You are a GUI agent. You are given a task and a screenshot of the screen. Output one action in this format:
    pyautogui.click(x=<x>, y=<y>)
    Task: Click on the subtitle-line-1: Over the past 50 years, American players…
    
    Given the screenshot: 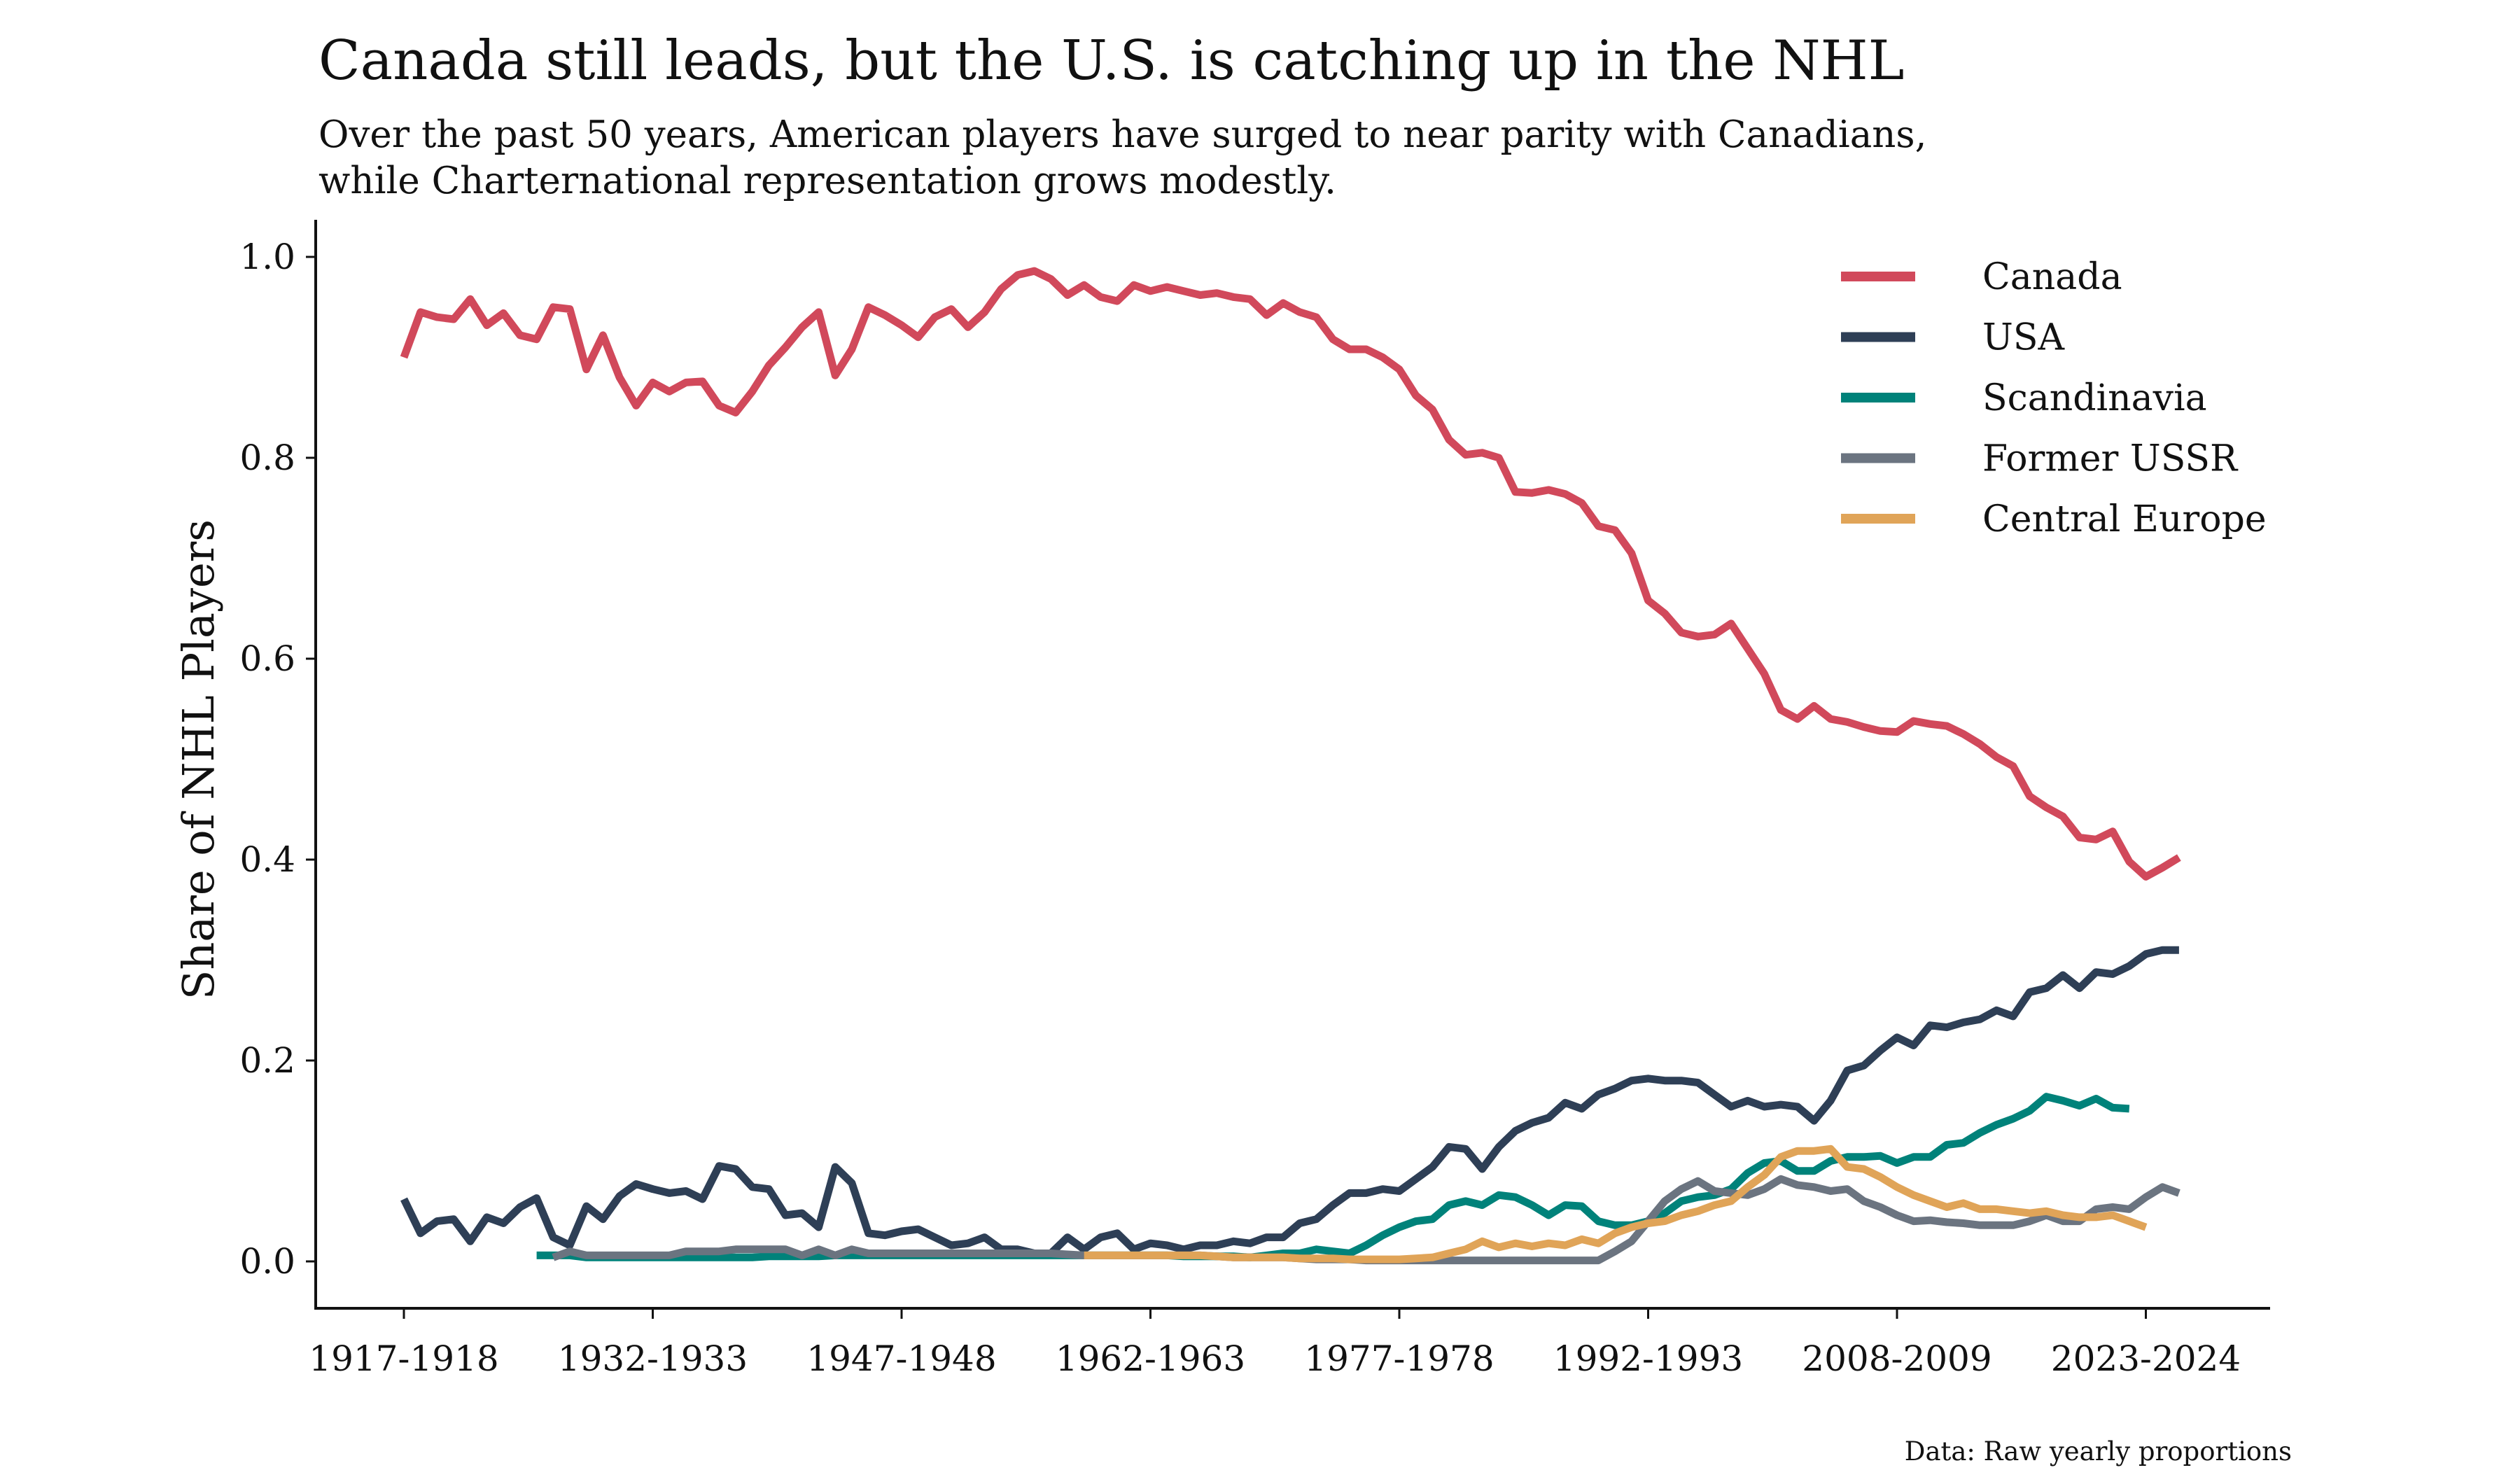 What is the action you would take?
    pyautogui.click(x=1122, y=134)
    